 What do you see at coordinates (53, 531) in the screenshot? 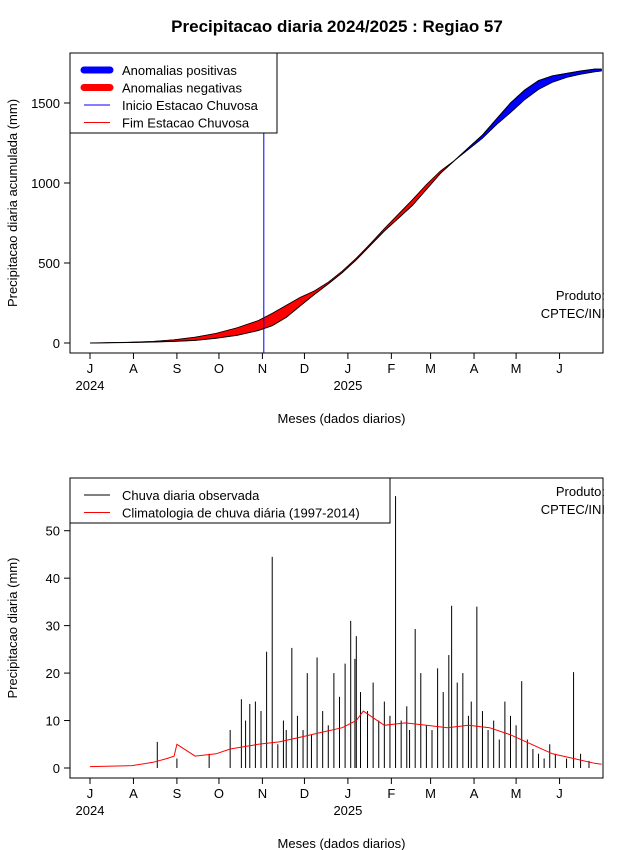
I see `y-tick-label: 50` at bounding box center [53, 531].